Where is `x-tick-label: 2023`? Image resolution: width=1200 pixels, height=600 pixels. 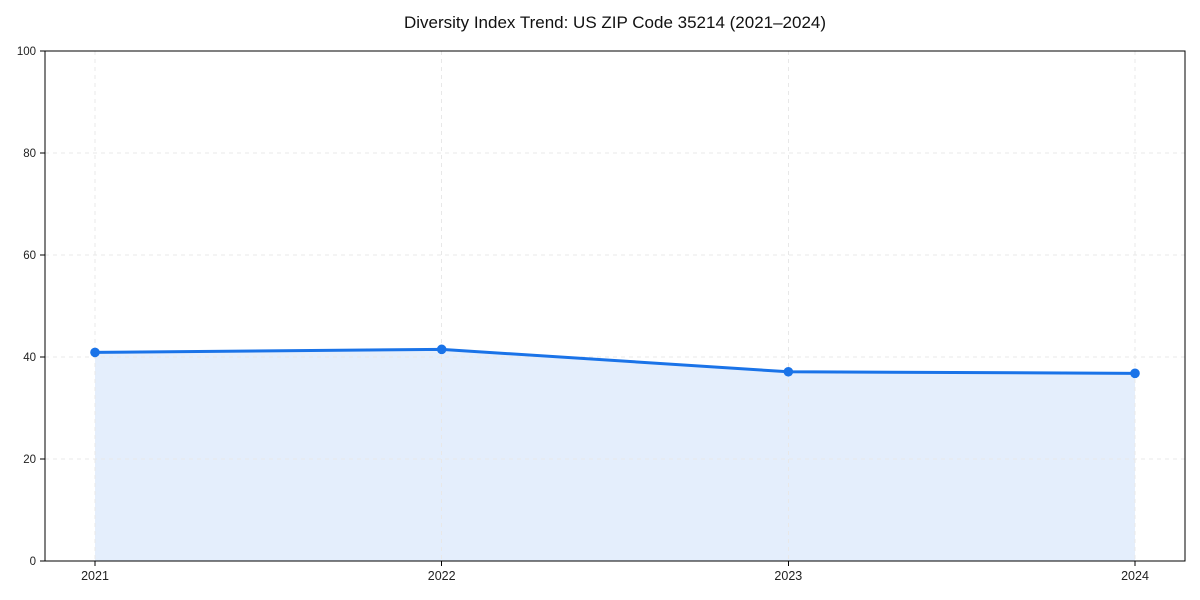
x-tick-label: 2023 is located at coordinates (788, 576).